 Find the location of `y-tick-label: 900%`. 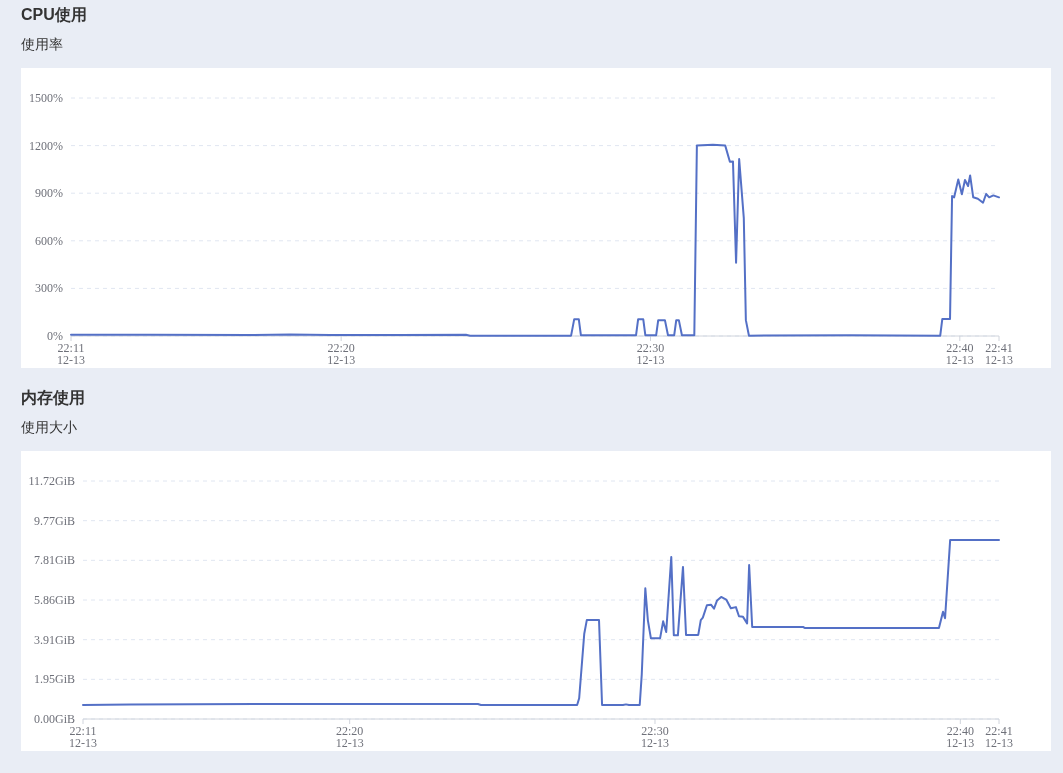

y-tick-label: 900% is located at coordinates (49, 193).